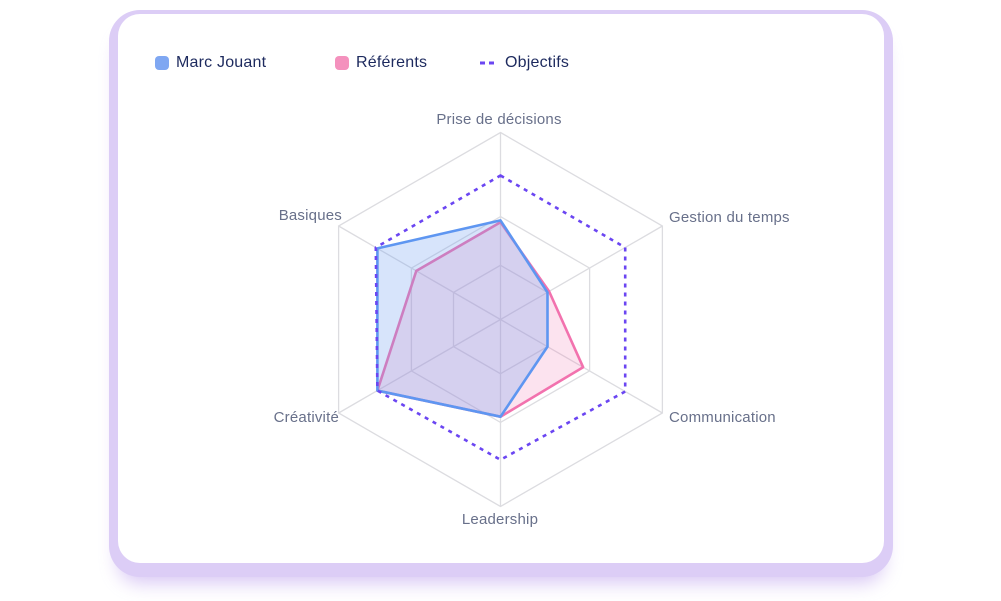 The width and height of the screenshot is (1001, 601). I want to click on legend-dash-icon, so click(489, 63).